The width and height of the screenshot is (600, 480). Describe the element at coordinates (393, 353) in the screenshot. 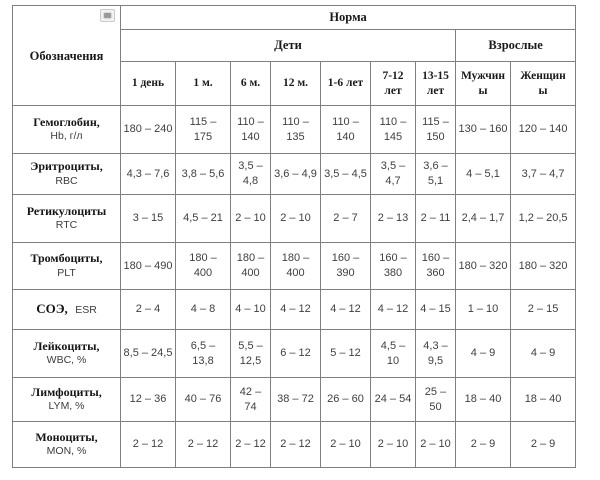

I see `value-cell: 4,5 – 10` at that location.